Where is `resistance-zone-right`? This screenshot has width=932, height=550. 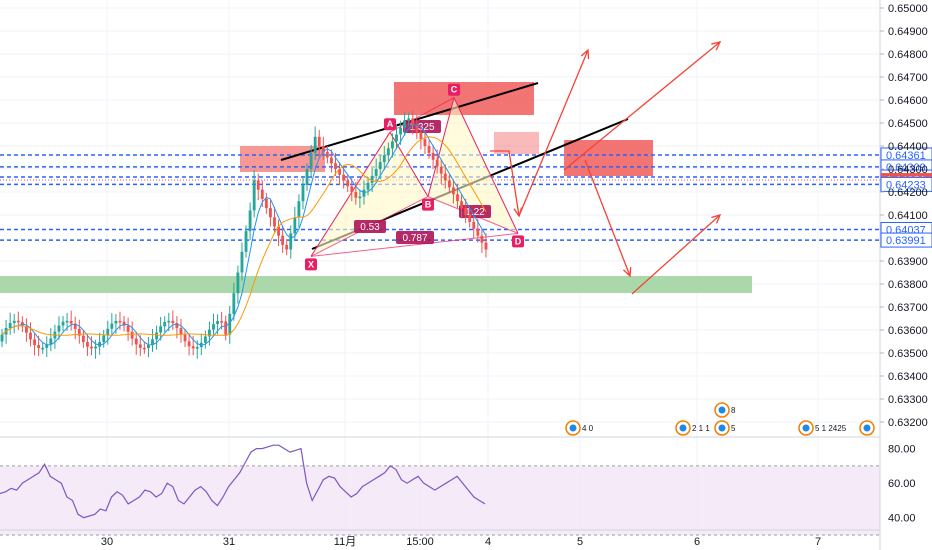
resistance-zone-right is located at coordinates (608, 158).